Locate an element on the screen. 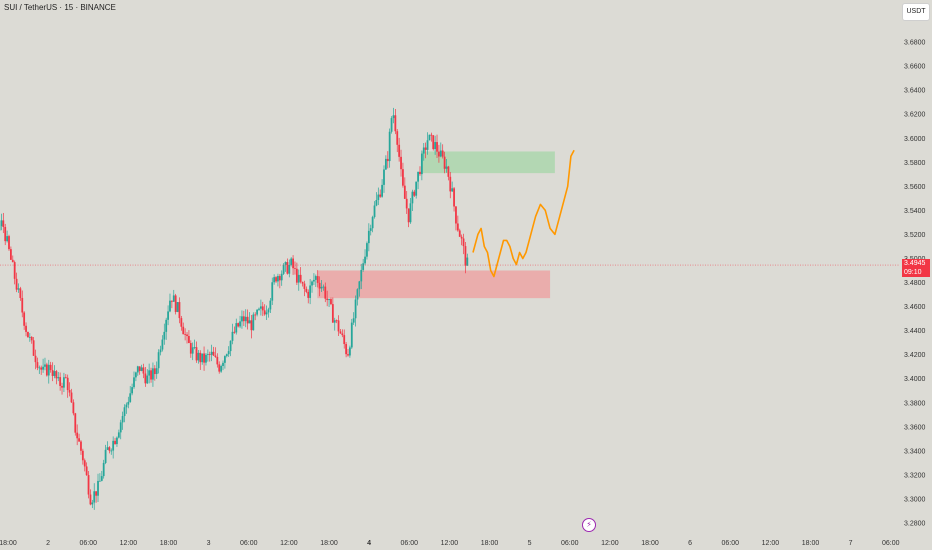 This screenshot has width=932, height=550. price-tick-label: 3.4600 is located at coordinates (915, 307).